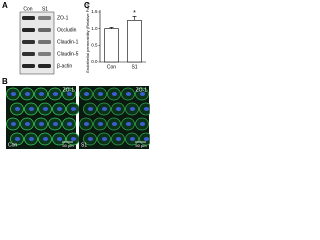 The image size is (320, 240). Describe the element at coordinates (87, 5) in the screenshot. I see `panel-label: C` at that location.